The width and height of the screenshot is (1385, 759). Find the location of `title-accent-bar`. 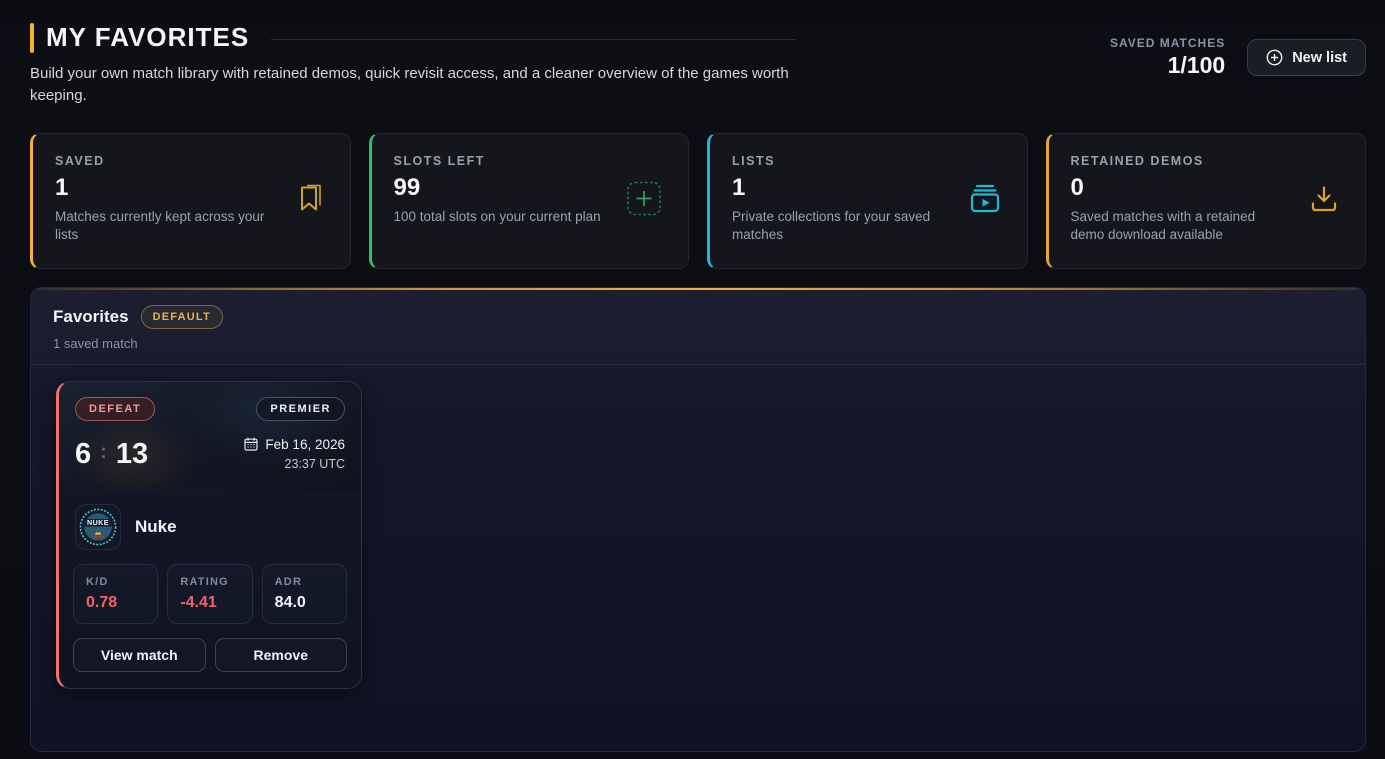

title-accent-bar is located at coordinates (32, 37).